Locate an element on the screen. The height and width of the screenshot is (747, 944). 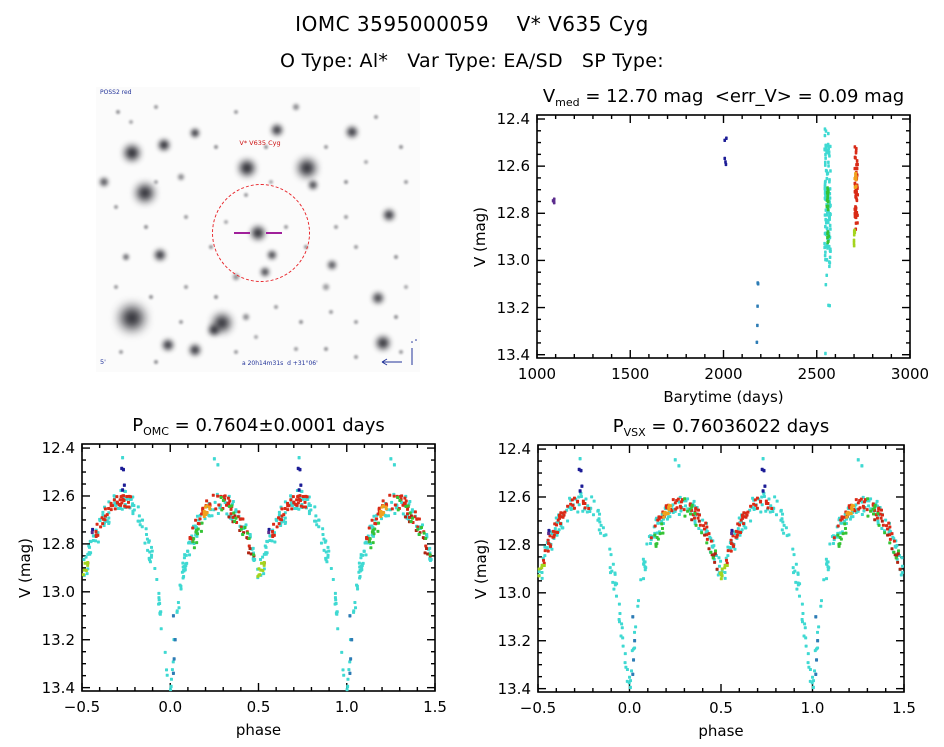
x-tick-label: 1.5 is located at coordinates (435, 707).